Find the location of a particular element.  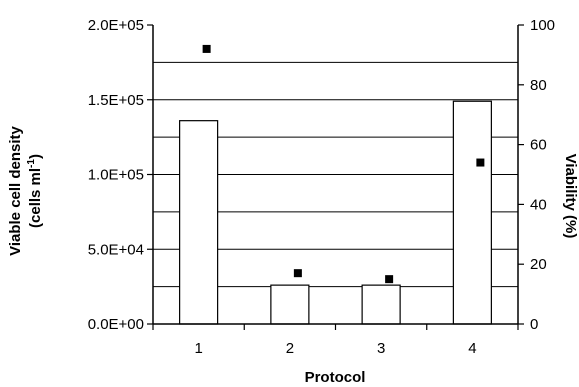

x-axis-title: Protocol is located at coordinates (335, 377).